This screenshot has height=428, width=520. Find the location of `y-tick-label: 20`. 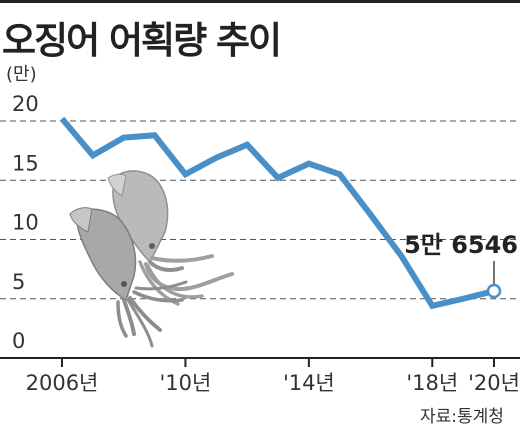

y-tick-label: 20 is located at coordinates (25, 104).